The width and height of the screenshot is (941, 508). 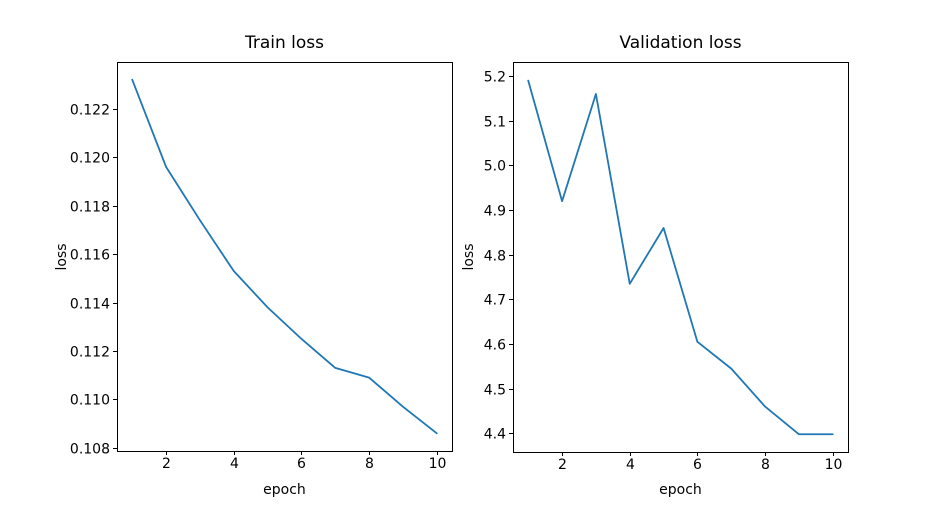 I want to click on y-tick-label: 5.2, so click(x=495, y=78).